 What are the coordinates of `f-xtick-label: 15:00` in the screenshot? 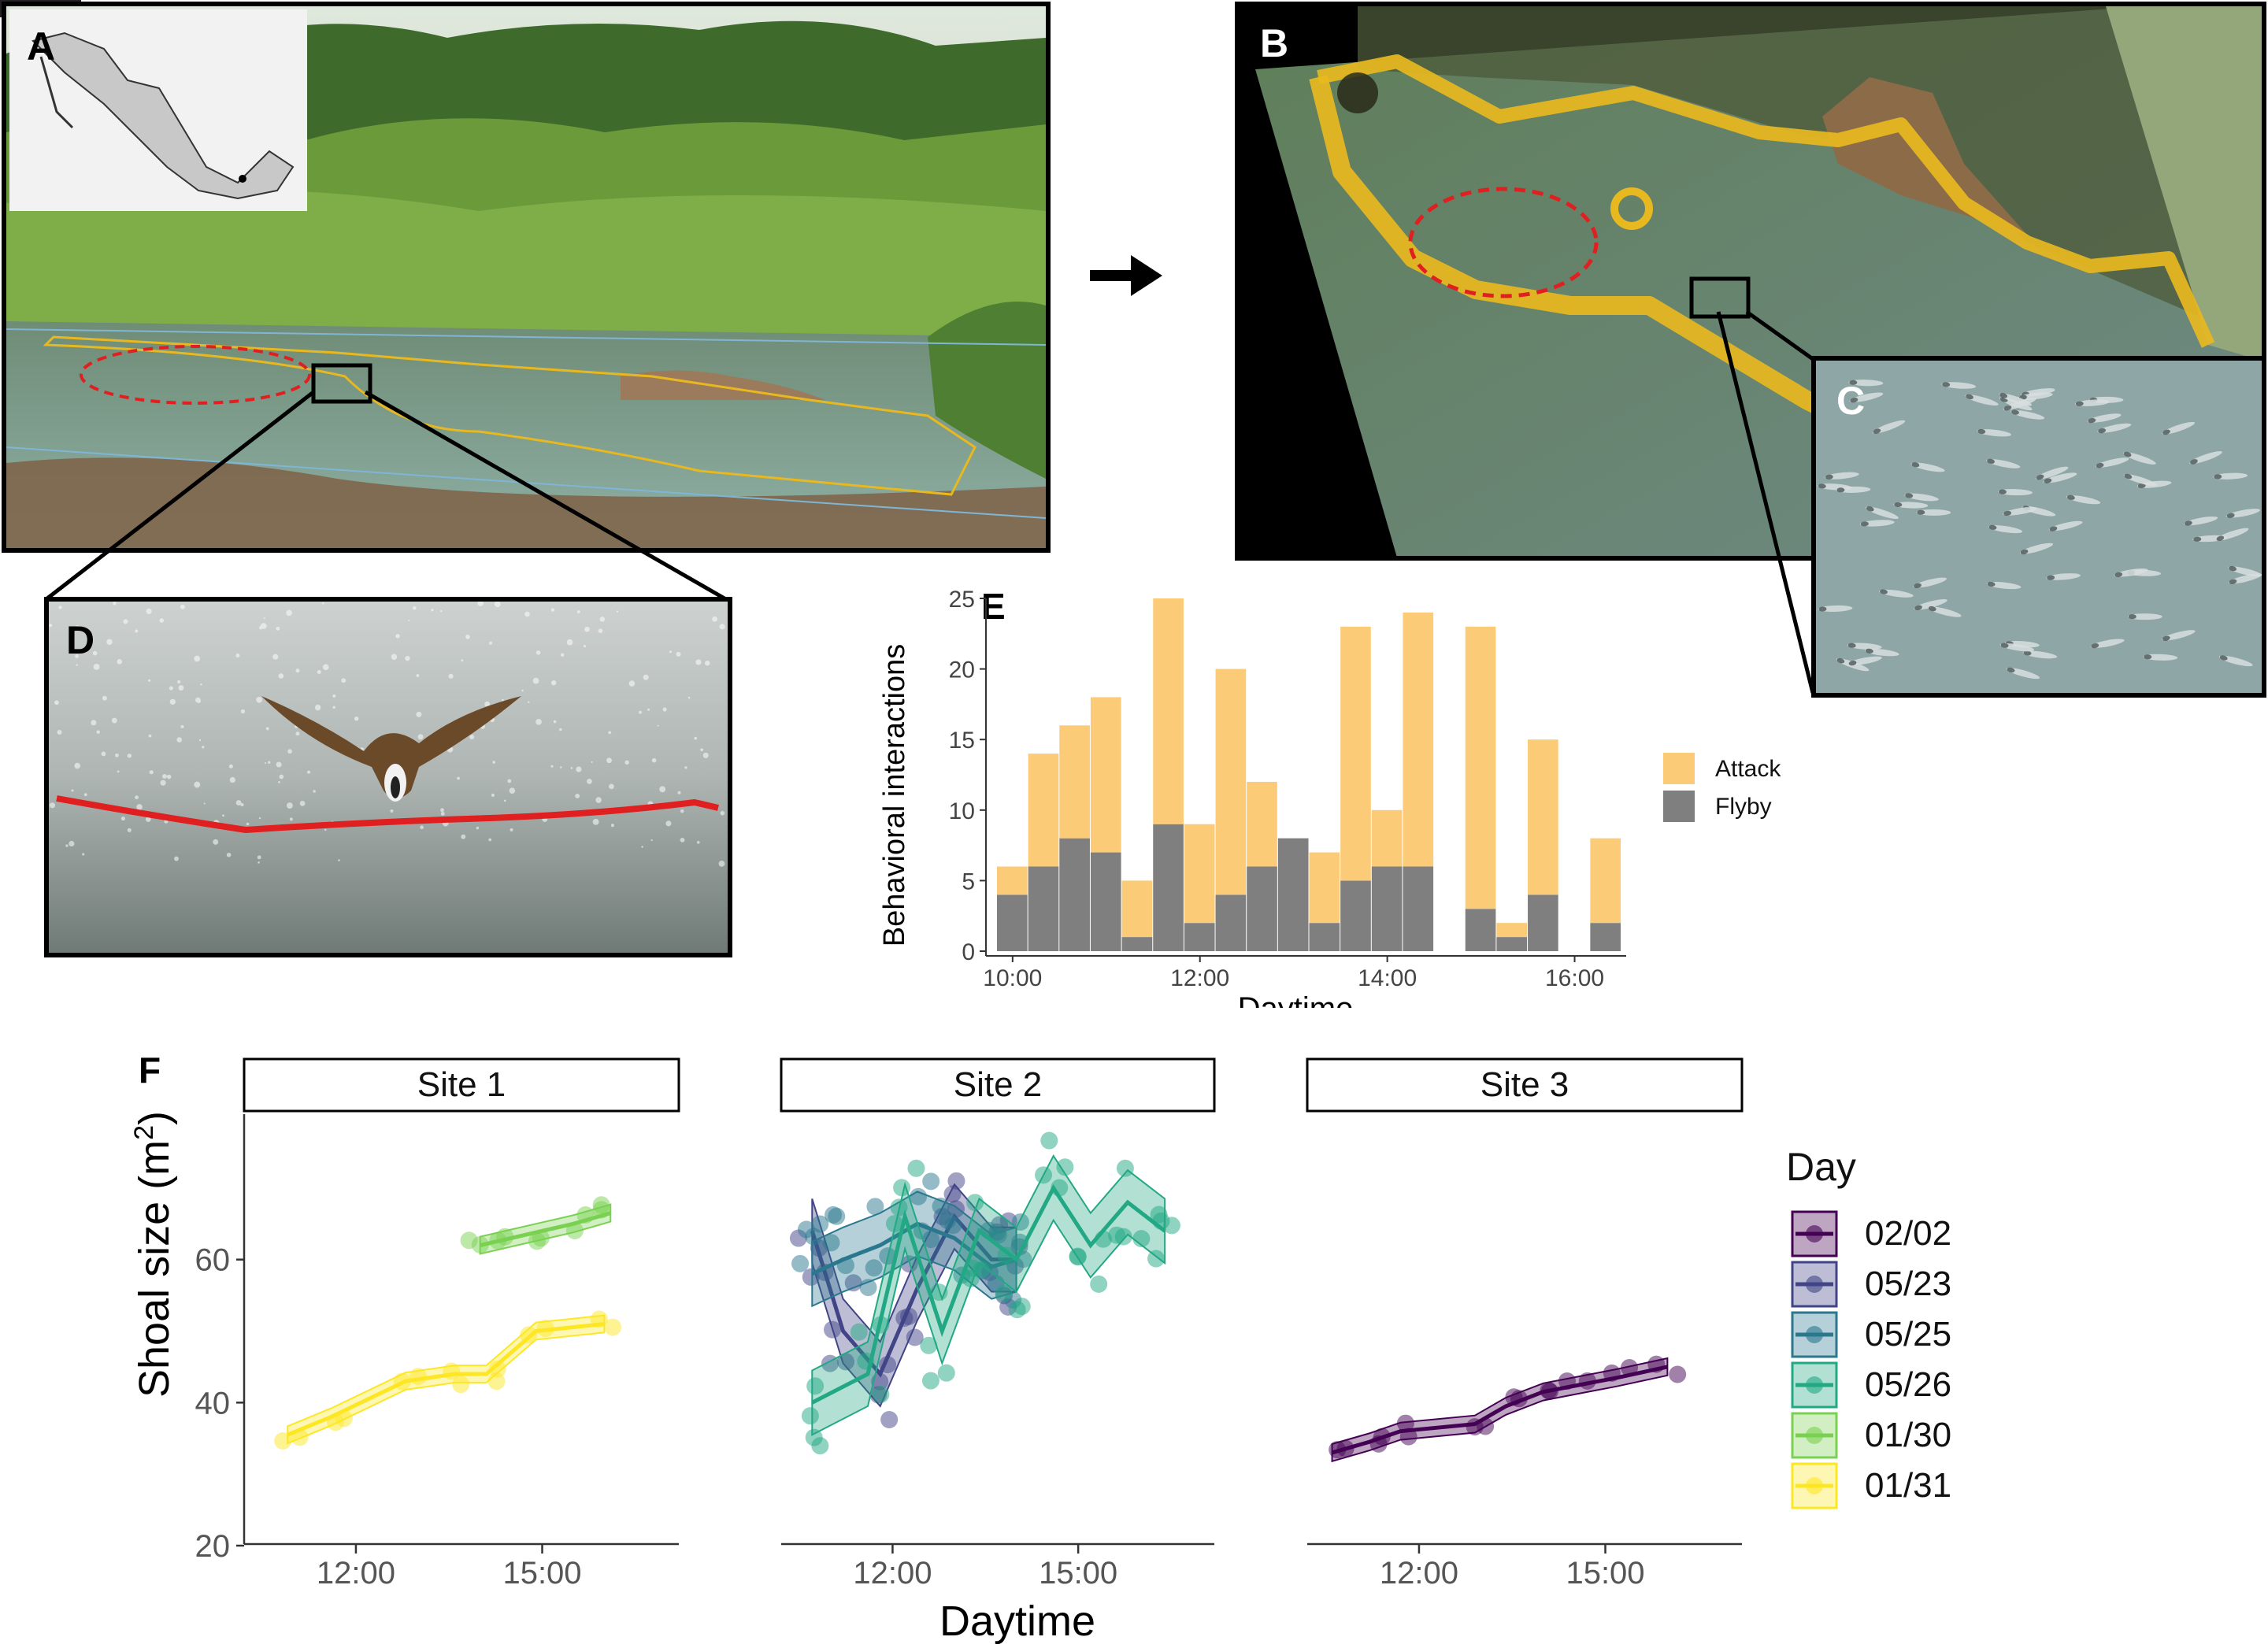 It's located at (541, 1573).